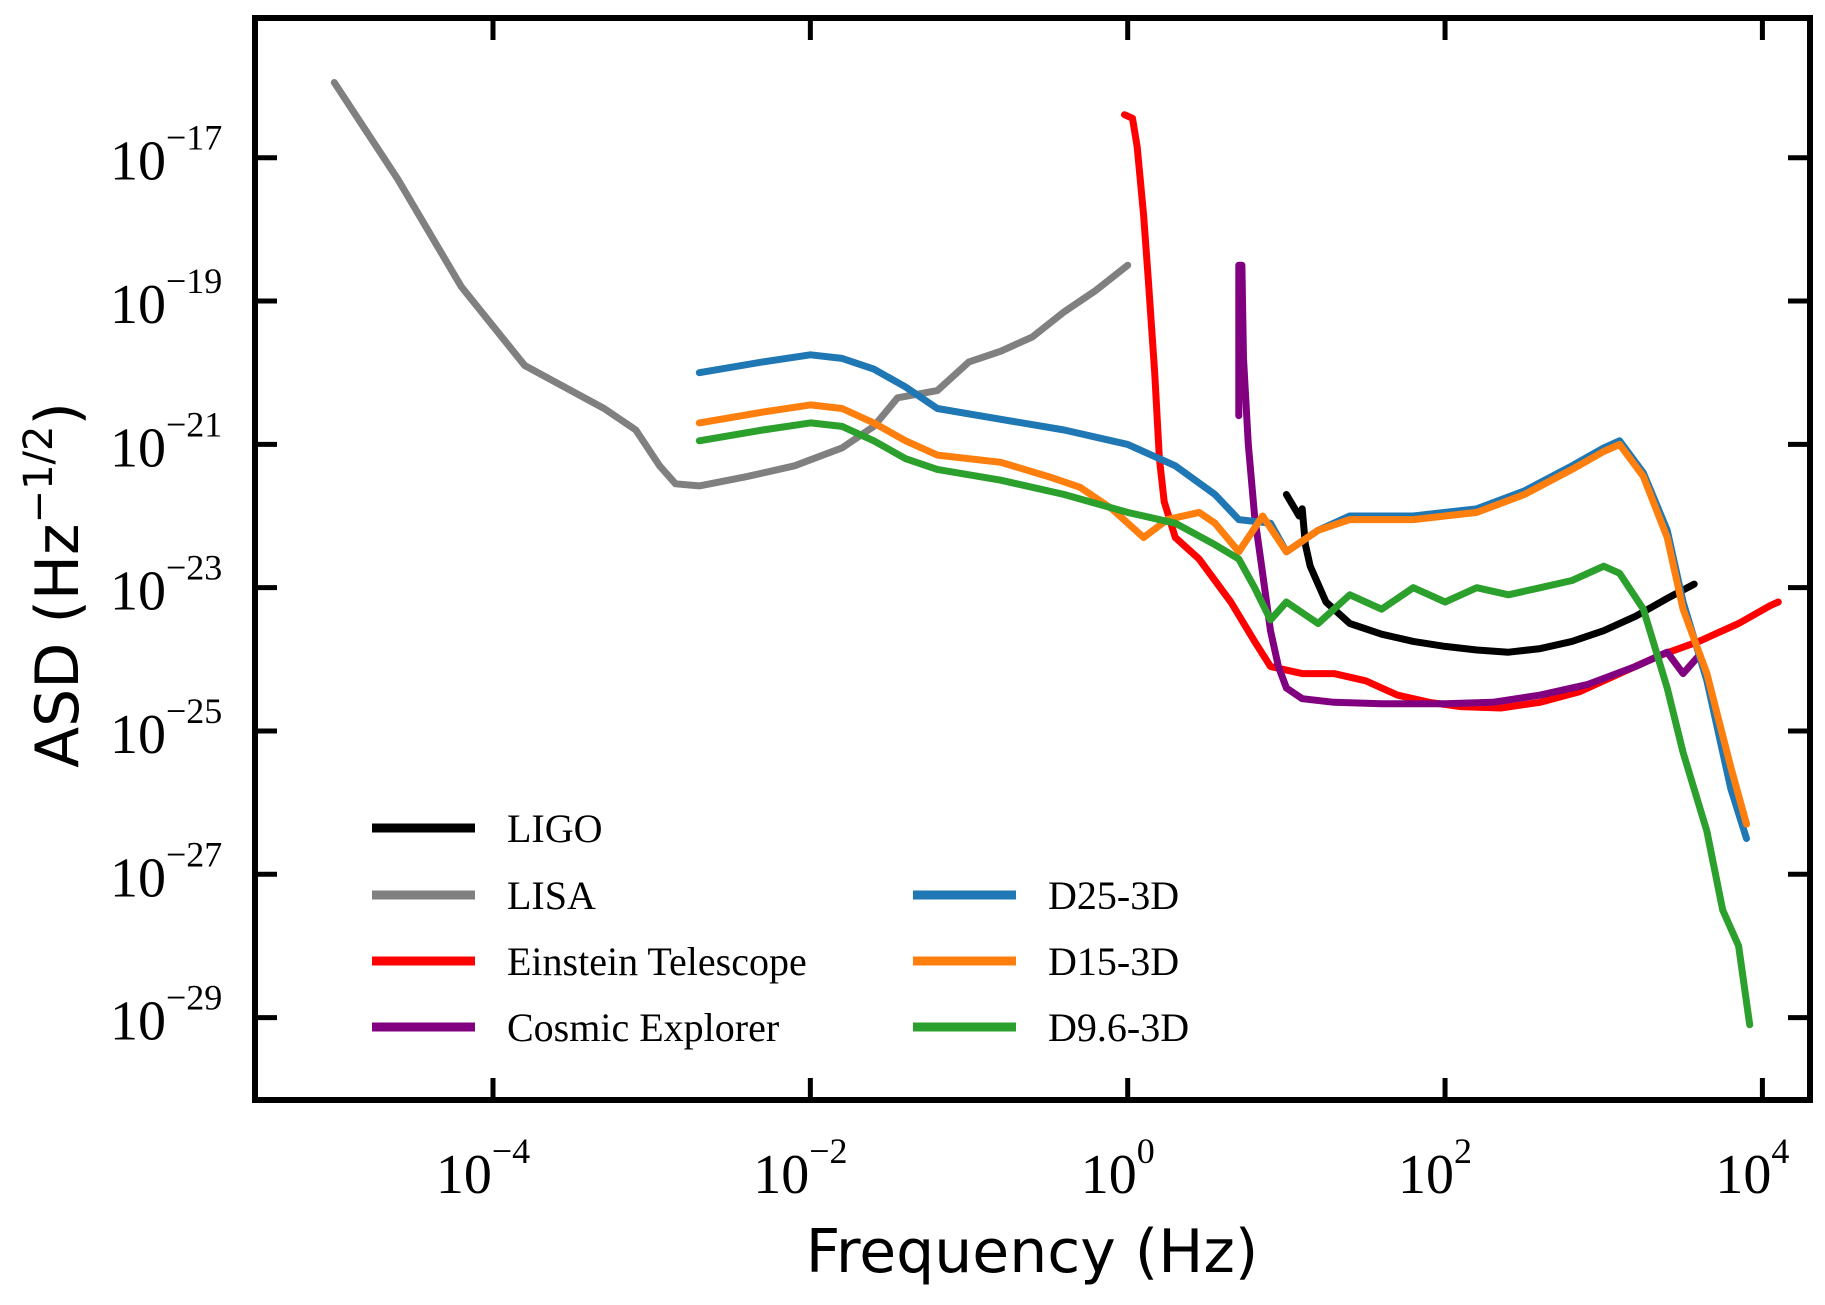 The width and height of the screenshot is (1825, 1305). I want to click on y-tick-label: 10−25, so click(166, 728).